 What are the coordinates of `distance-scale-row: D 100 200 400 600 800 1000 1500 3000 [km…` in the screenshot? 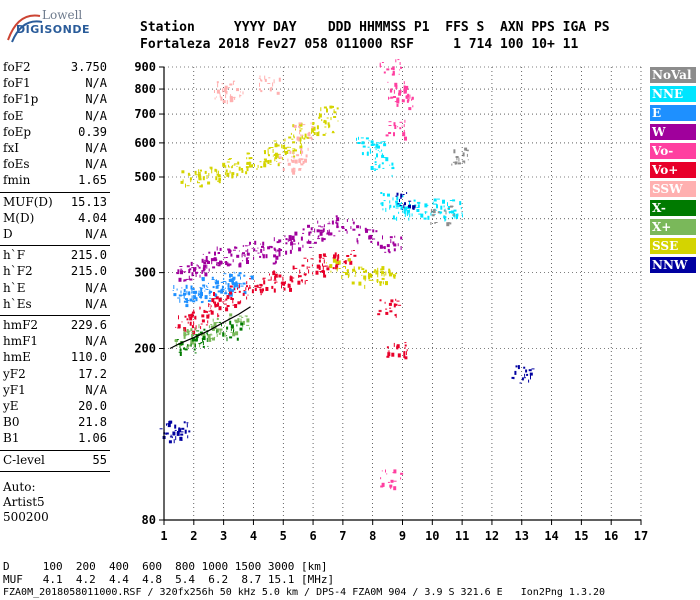 It's located at (165, 566).